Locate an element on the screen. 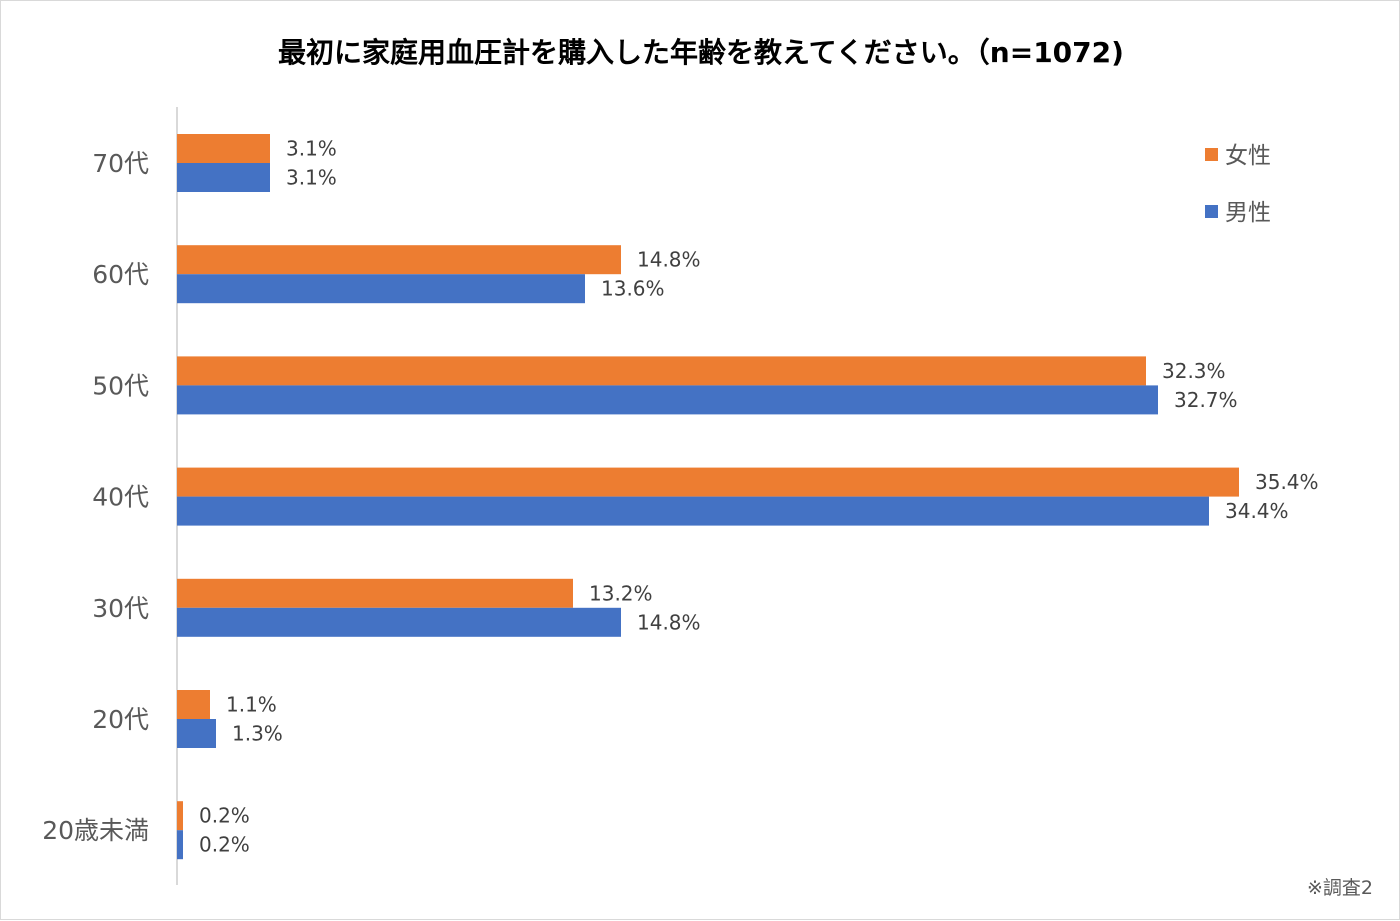  category-labels: 70代 60代 50代 40代 30代 20代 20歳未満 is located at coordinates (95, 497).